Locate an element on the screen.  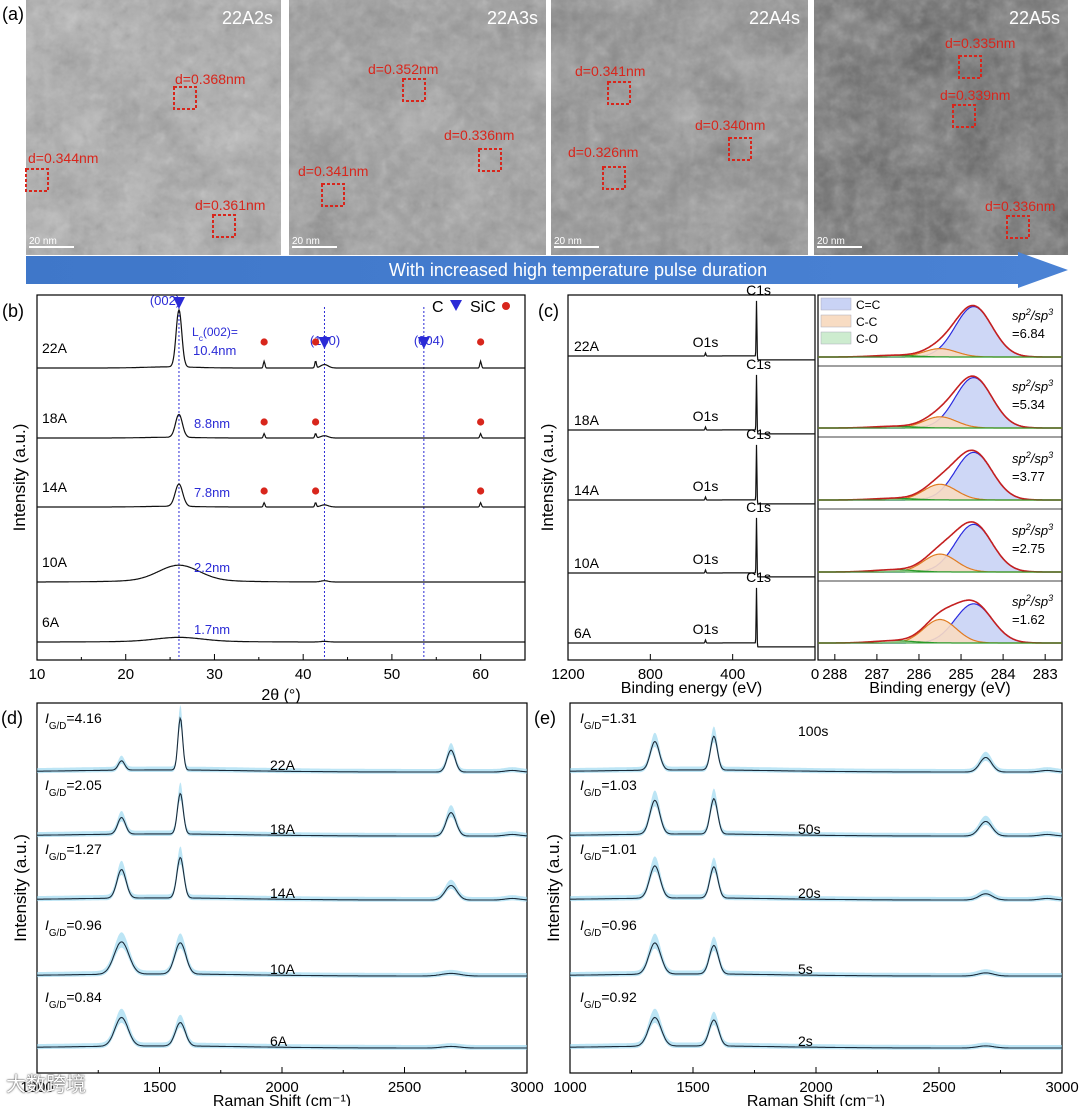
raman-band-100s is located at coordinates (816, 750).